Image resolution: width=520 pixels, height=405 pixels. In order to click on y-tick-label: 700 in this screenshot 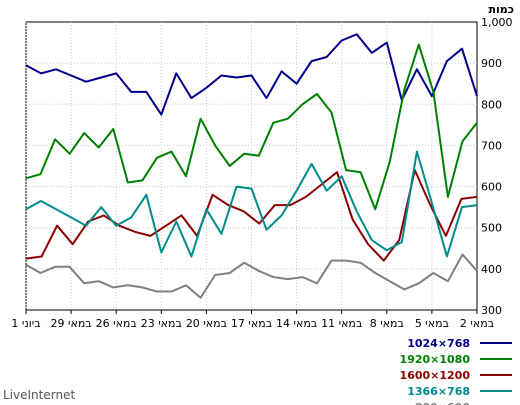, I will do `click(491, 145)`.